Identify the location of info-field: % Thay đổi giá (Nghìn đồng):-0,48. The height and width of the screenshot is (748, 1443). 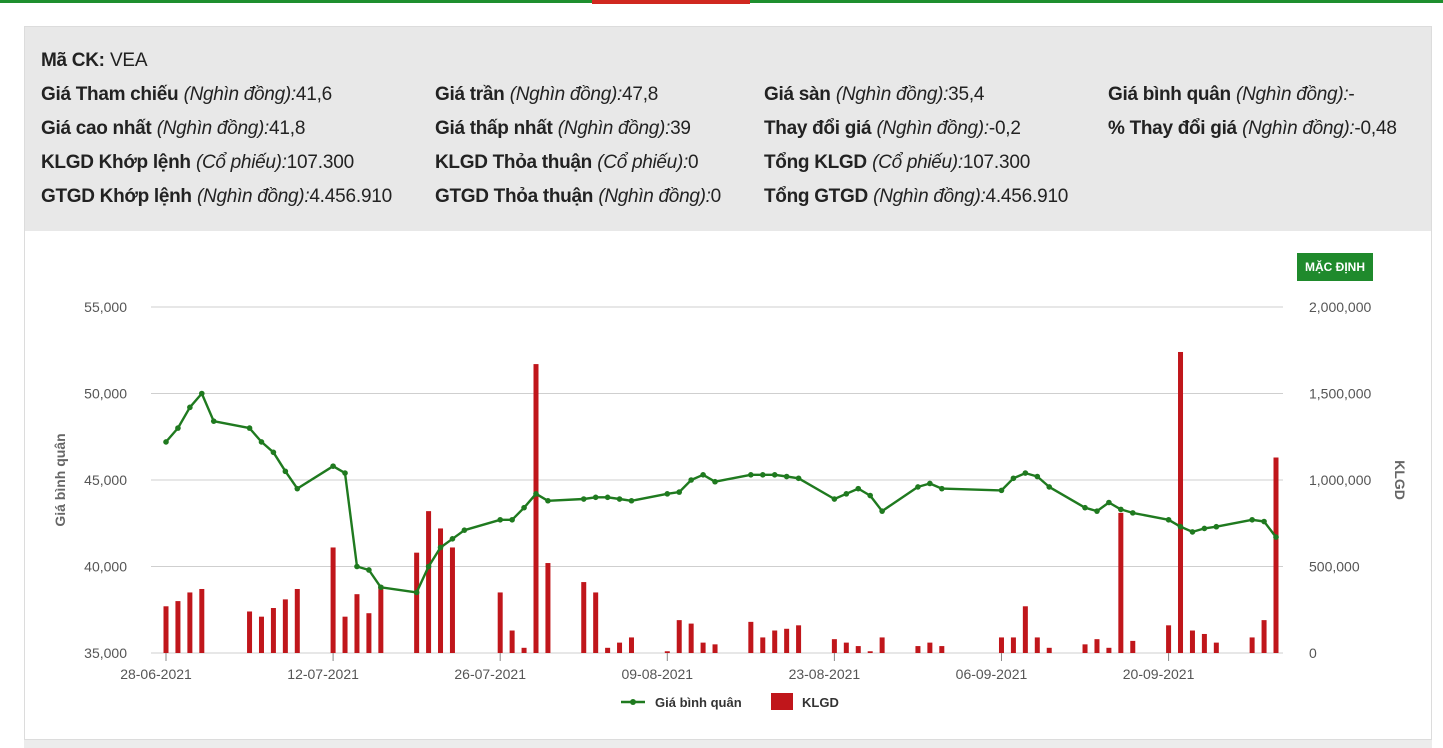
(1252, 129).